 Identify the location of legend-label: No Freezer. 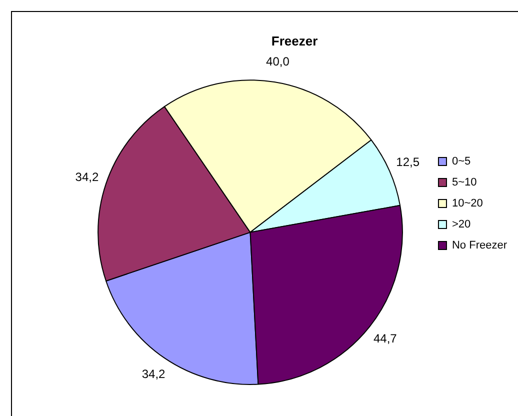
(480, 246).